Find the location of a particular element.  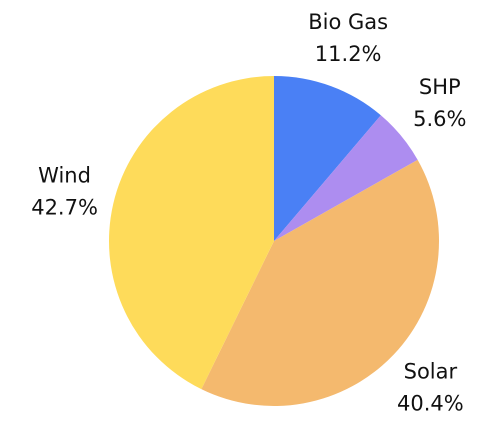

slice-value-label: 5.6% is located at coordinates (439, 119).